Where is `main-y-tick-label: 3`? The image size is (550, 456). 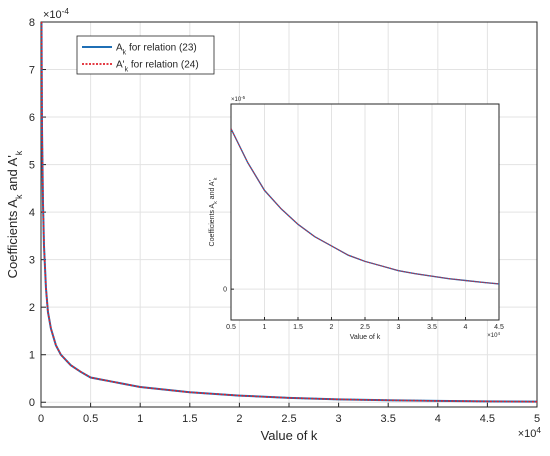 main-y-tick-label: 3 is located at coordinates (32, 261).